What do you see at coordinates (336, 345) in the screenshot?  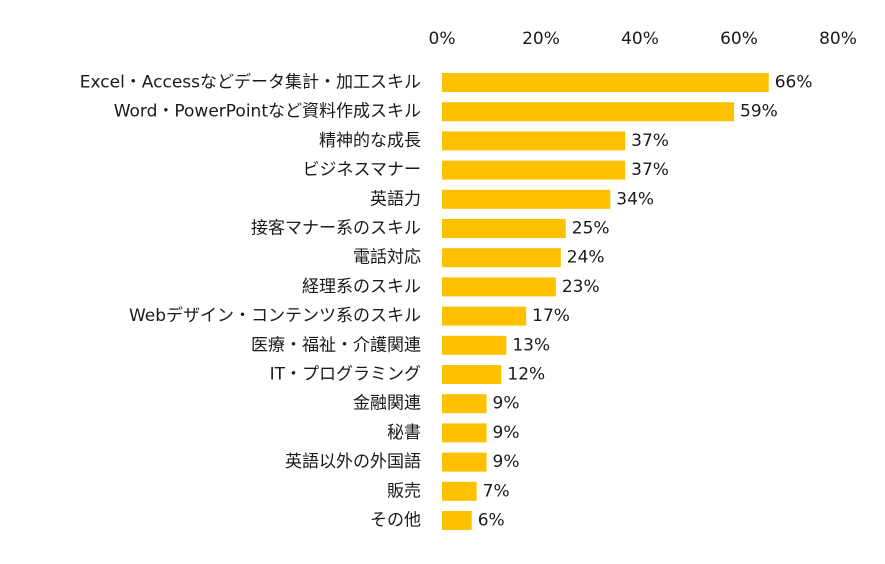 I see `category-label: 医療・福祉・介護関連` at bounding box center [336, 345].